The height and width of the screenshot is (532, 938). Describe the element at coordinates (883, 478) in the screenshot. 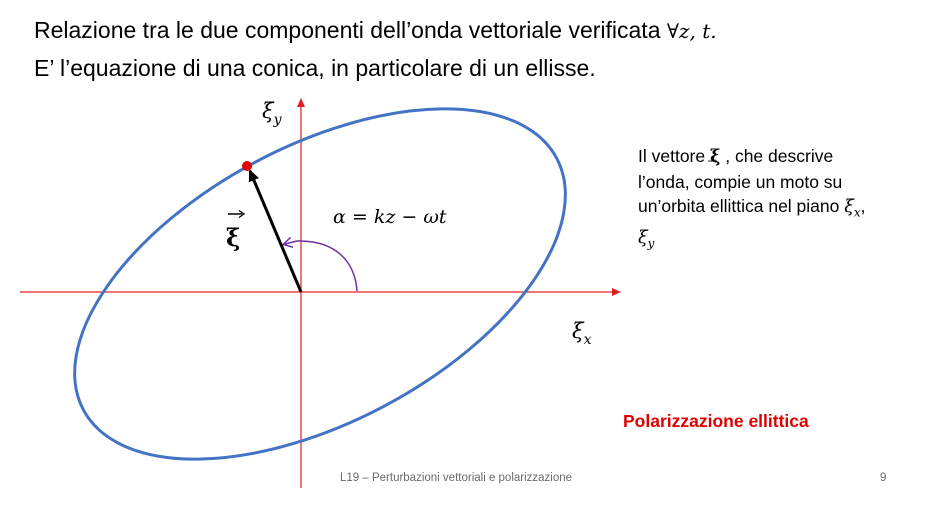

I see `page-number: 9` at that location.